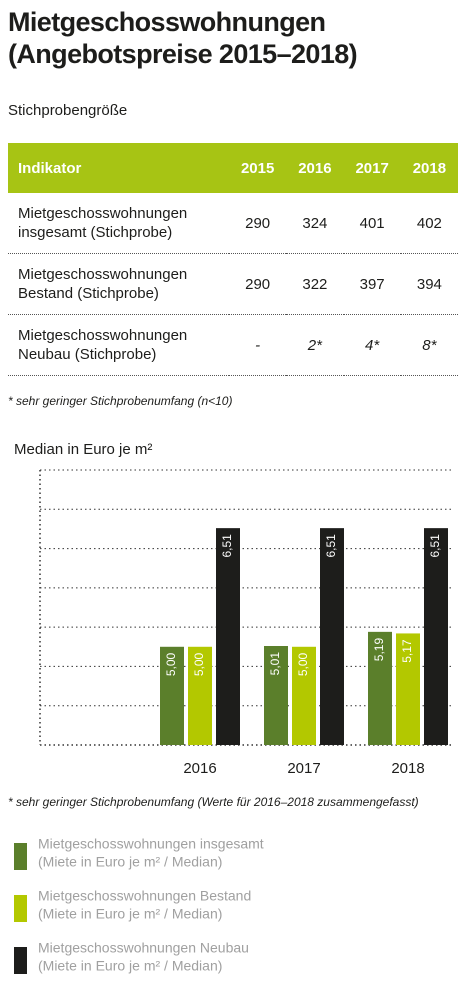 The width and height of the screenshot is (467, 992). Describe the element at coordinates (372, 345) in the screenshot. I see `table-cell: 4*` at that location.